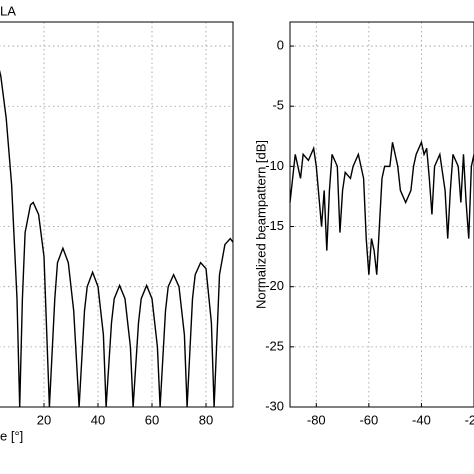 The width and height of the screenshot is (474, 474). Describe the element at coordinates (11, 435) in the screenshot. I see `x-axis-label: e [°]` at that location.